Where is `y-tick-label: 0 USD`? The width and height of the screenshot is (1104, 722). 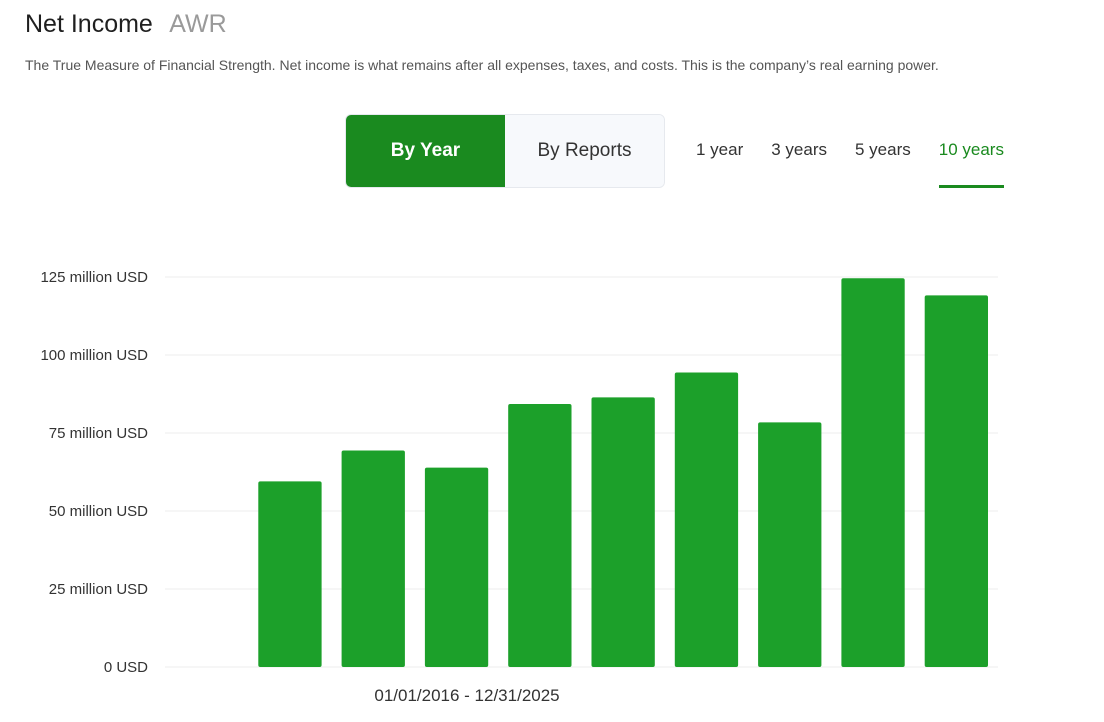 y-tick-label: 0 USD is located at coordinates (126, 667).